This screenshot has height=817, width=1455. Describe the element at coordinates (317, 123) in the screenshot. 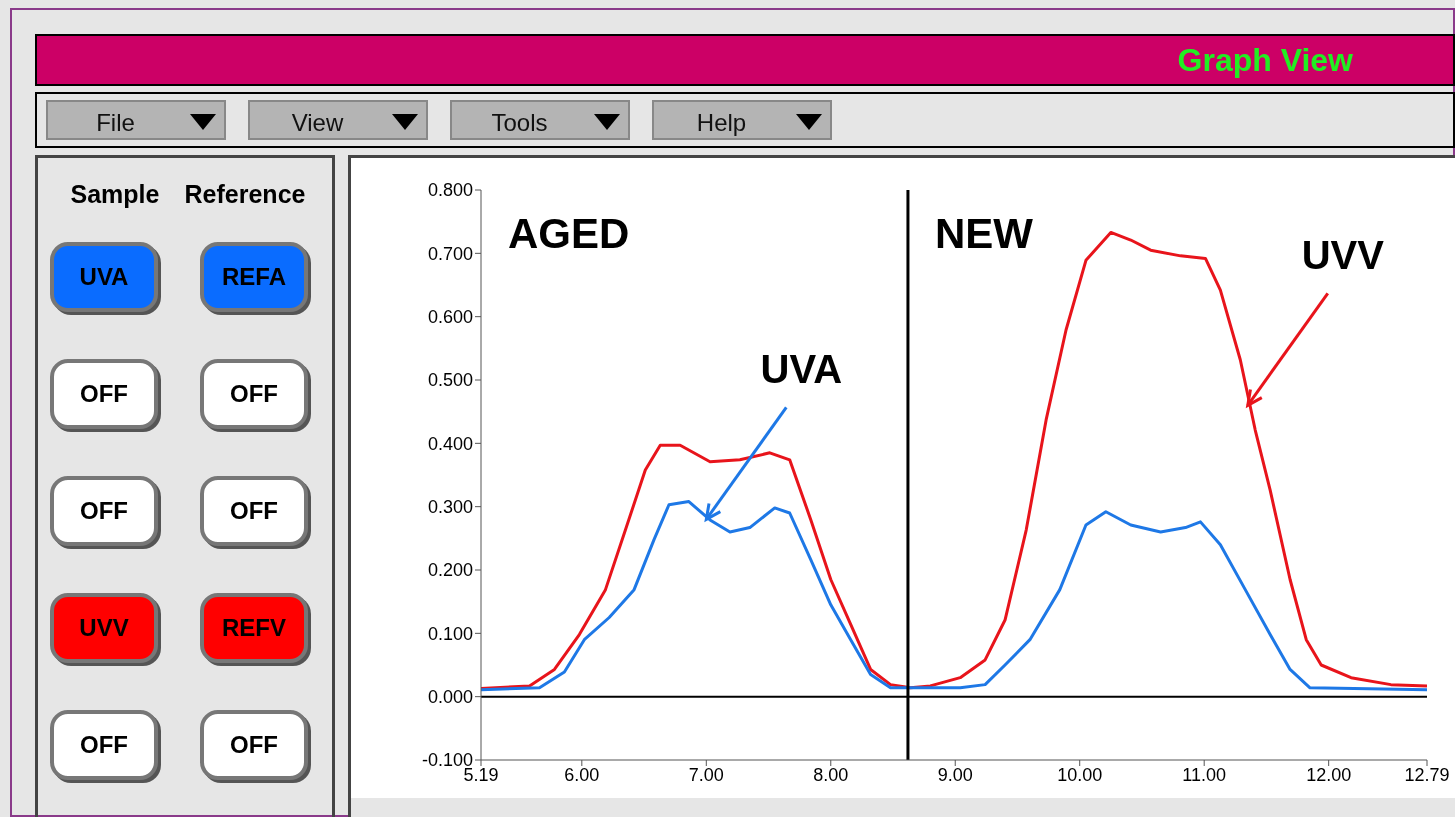

I see `text: View` at that location.